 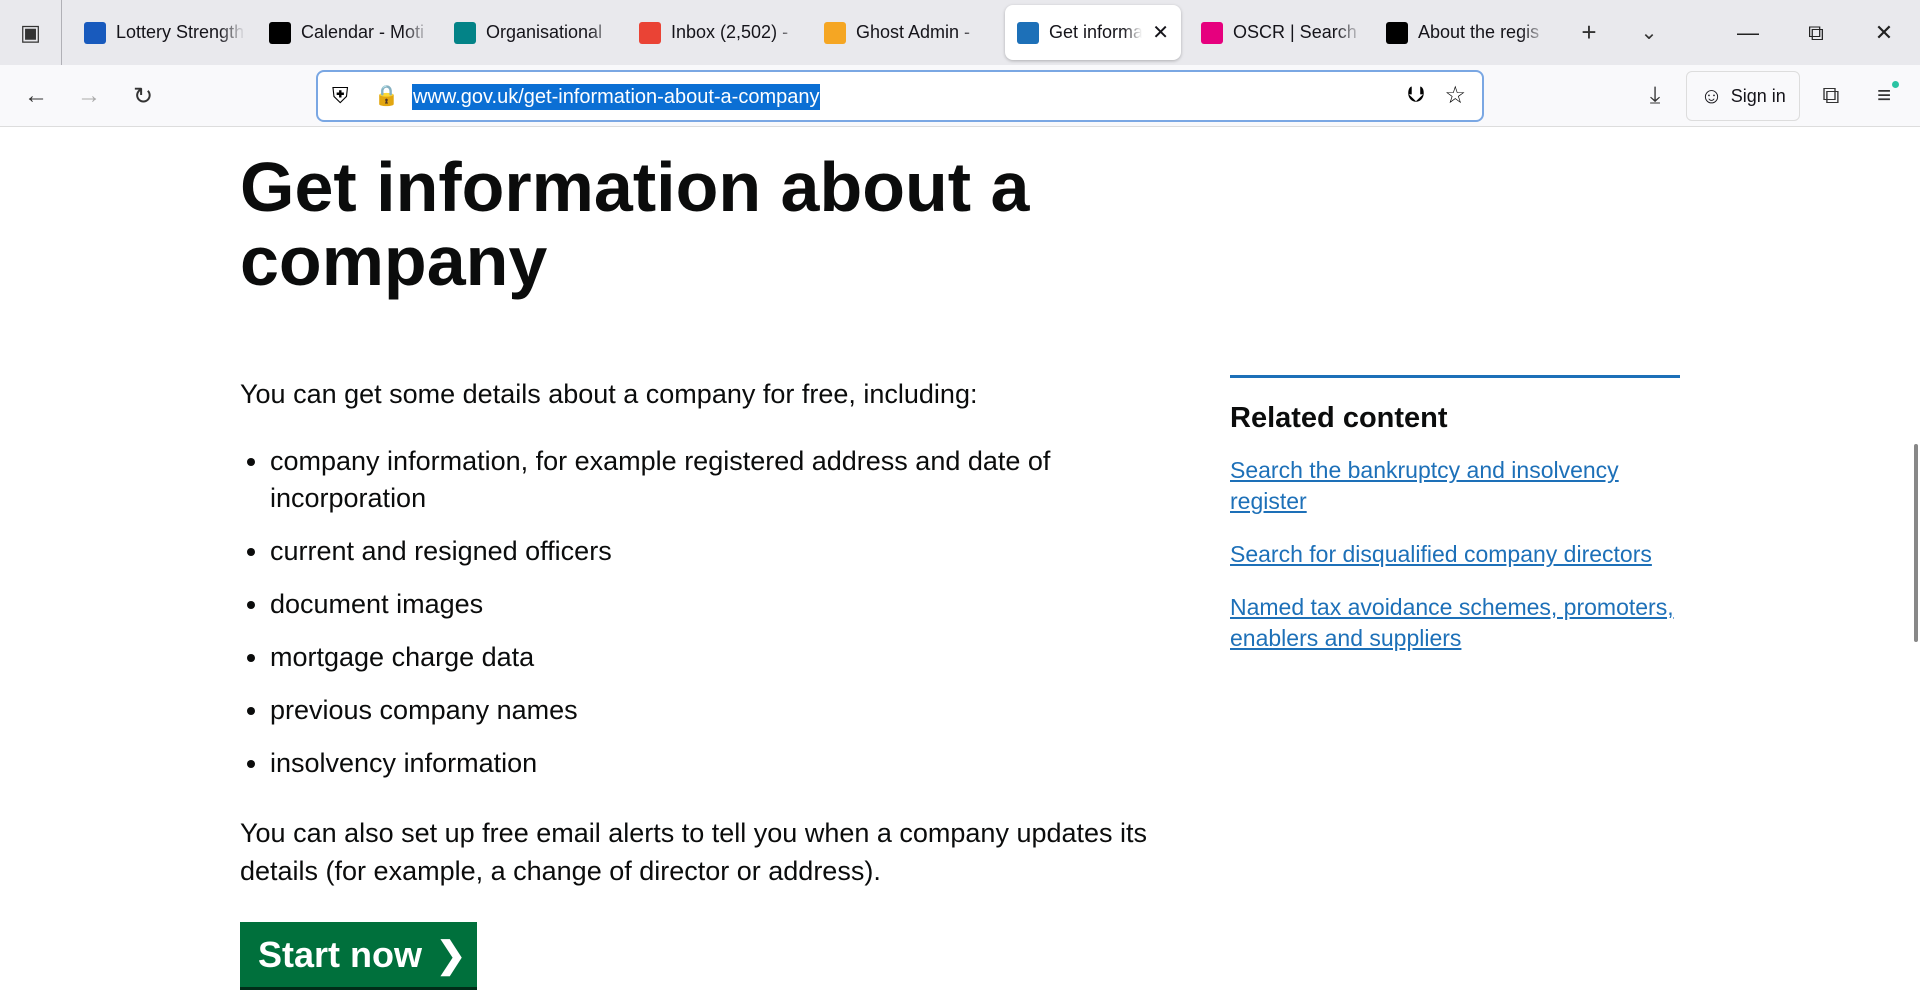 I want to click on sign-in-label: Sign in, so click(x=1758, y=95).